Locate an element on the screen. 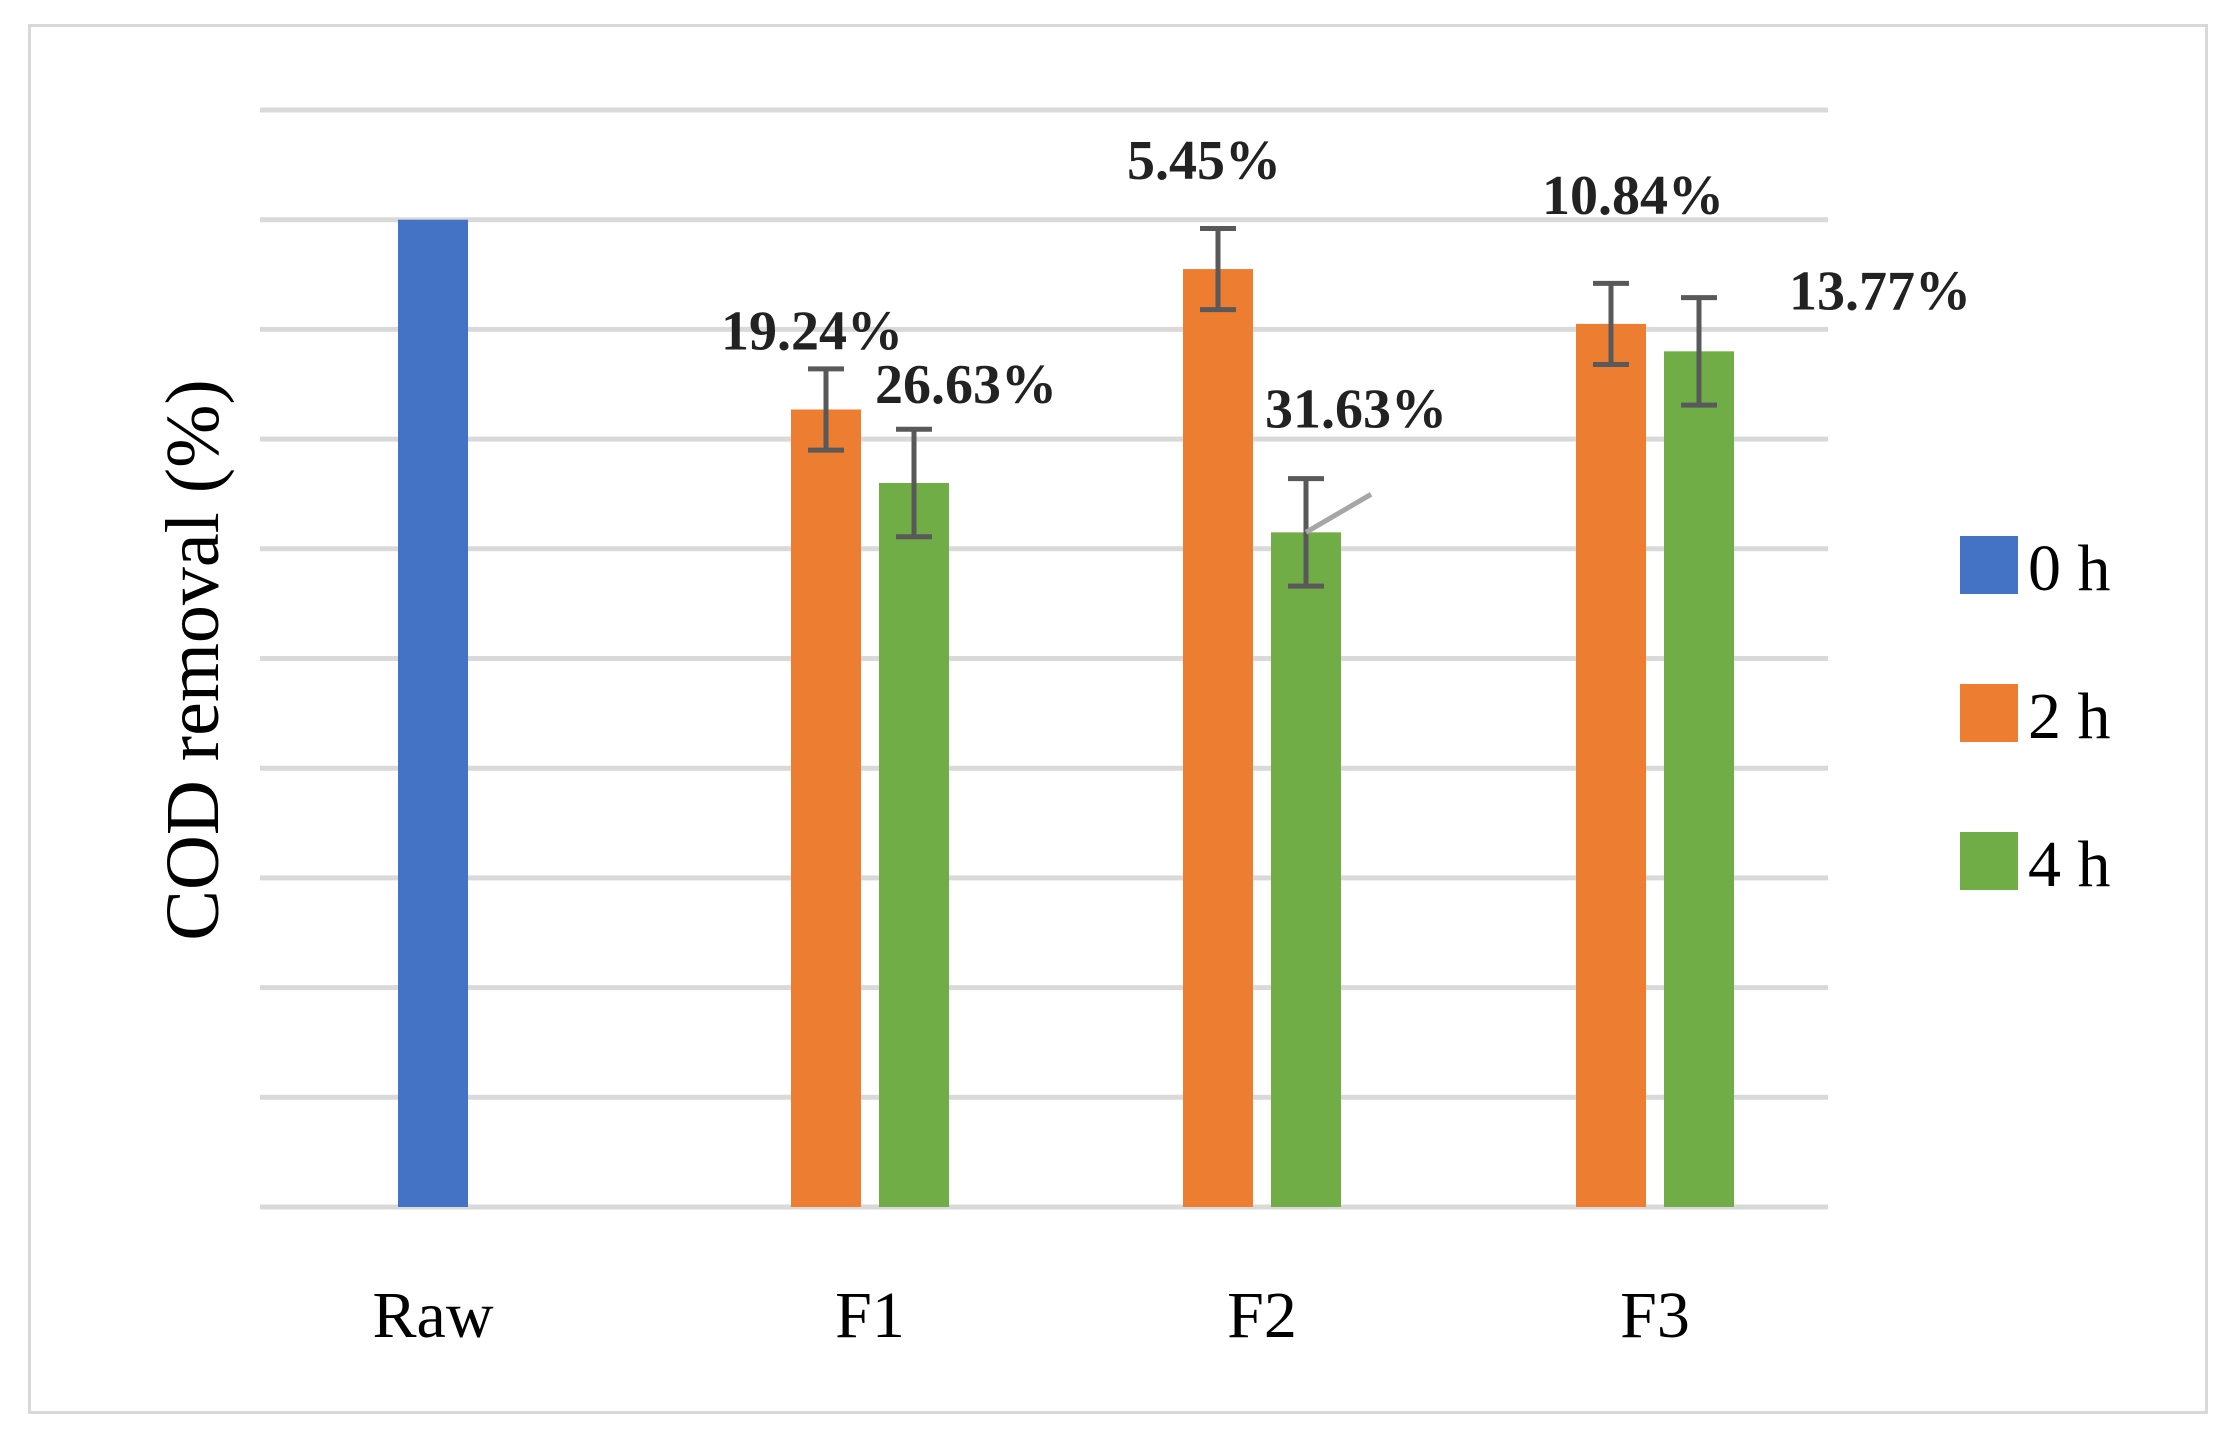 The width and height of the screenshot is (2238, 1441). legend-item-0h: 0 h is located at coordinates (2035, 568).